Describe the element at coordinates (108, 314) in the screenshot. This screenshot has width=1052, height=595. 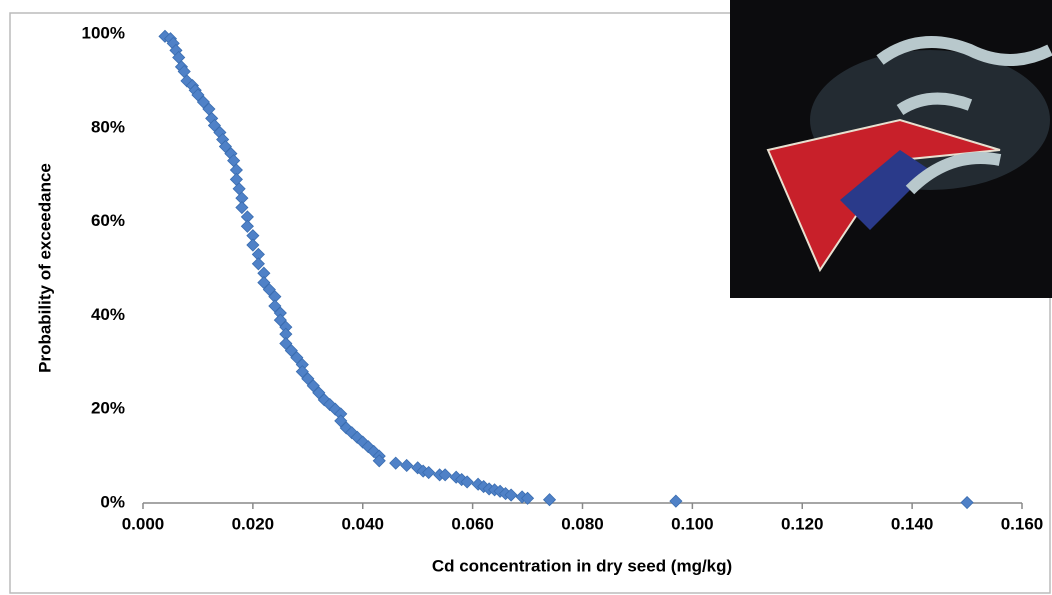
I see `y-tick-label: 40%` at that location.